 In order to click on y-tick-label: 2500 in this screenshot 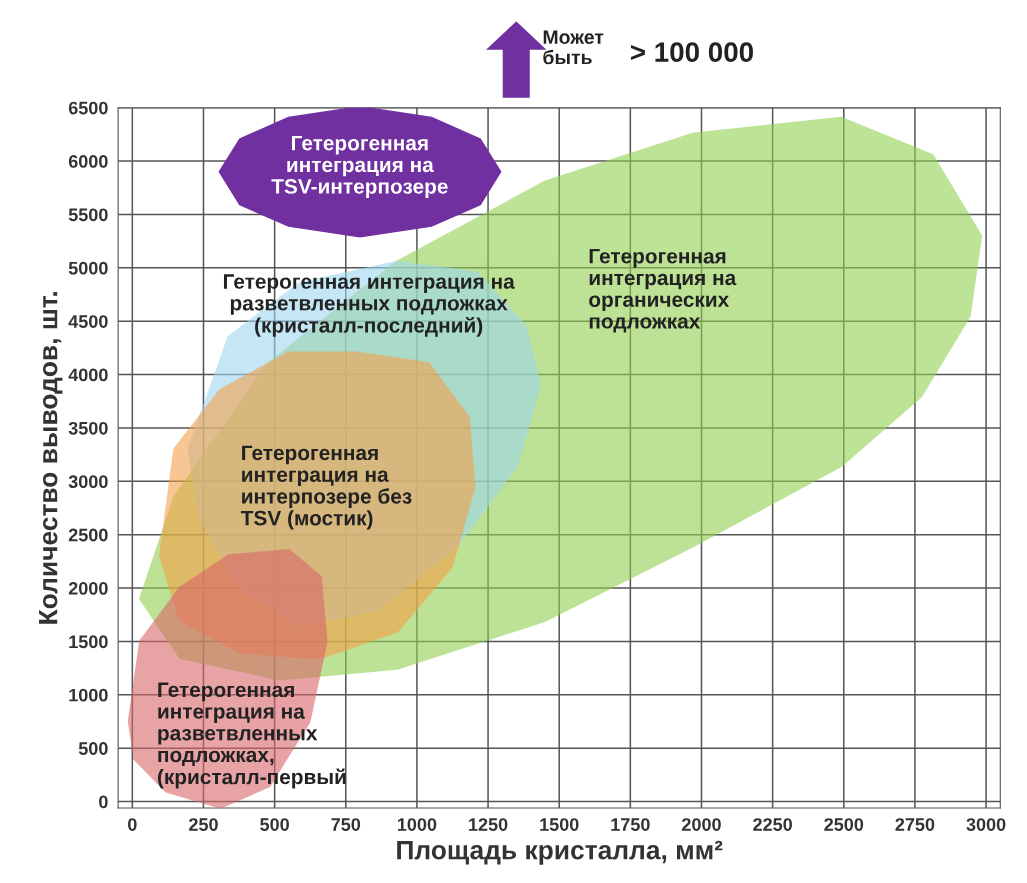, I will do `click(88, 535)`.